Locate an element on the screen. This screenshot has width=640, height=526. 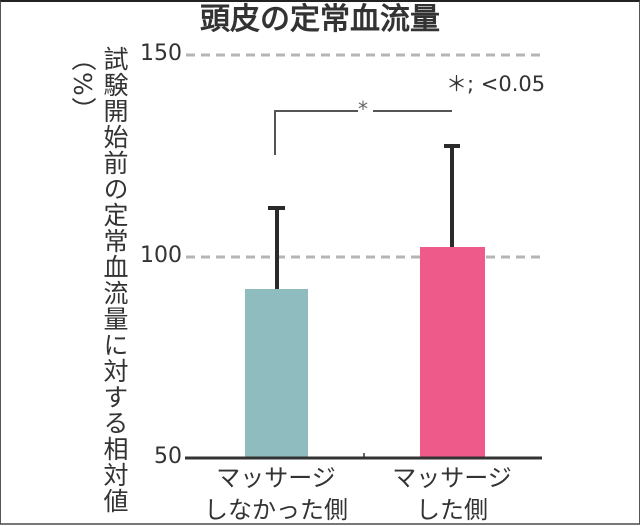
bracket-star: * is located at coordinates (363, 109).